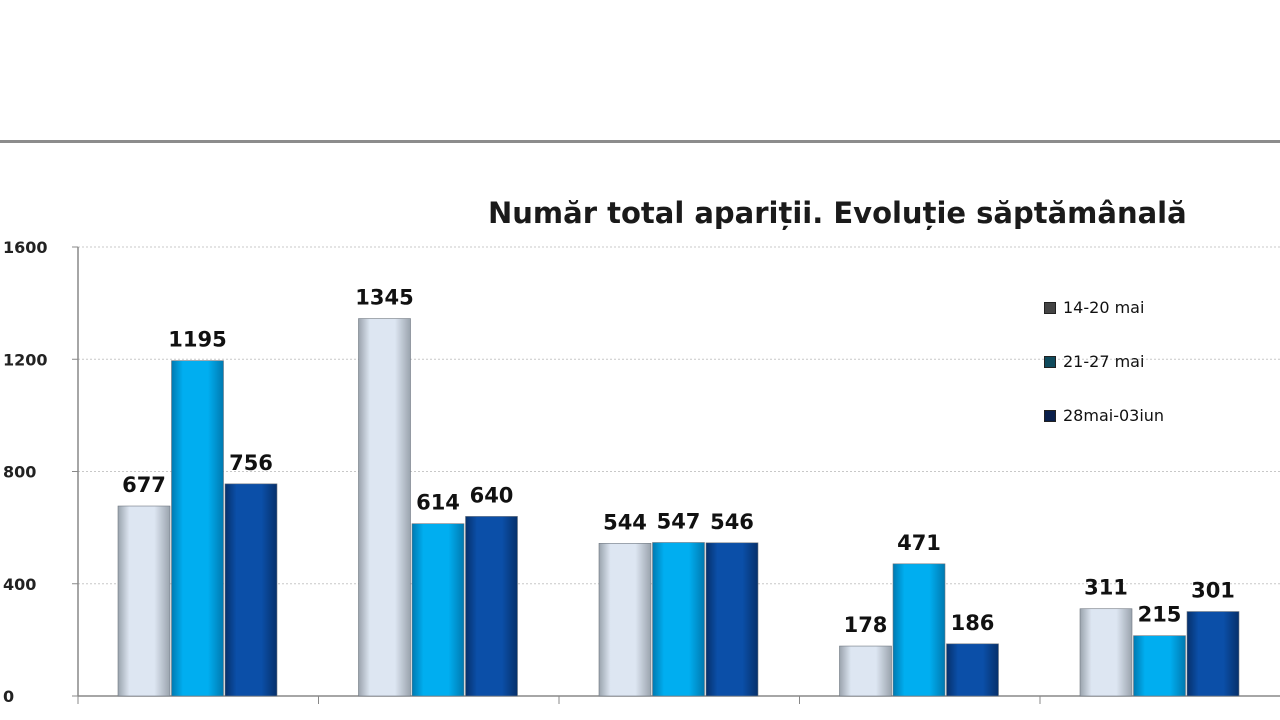  What do you see at coordinates (973, 623) in the screenshot?
I see `data-label: 186` at bounding box center [973, 623].